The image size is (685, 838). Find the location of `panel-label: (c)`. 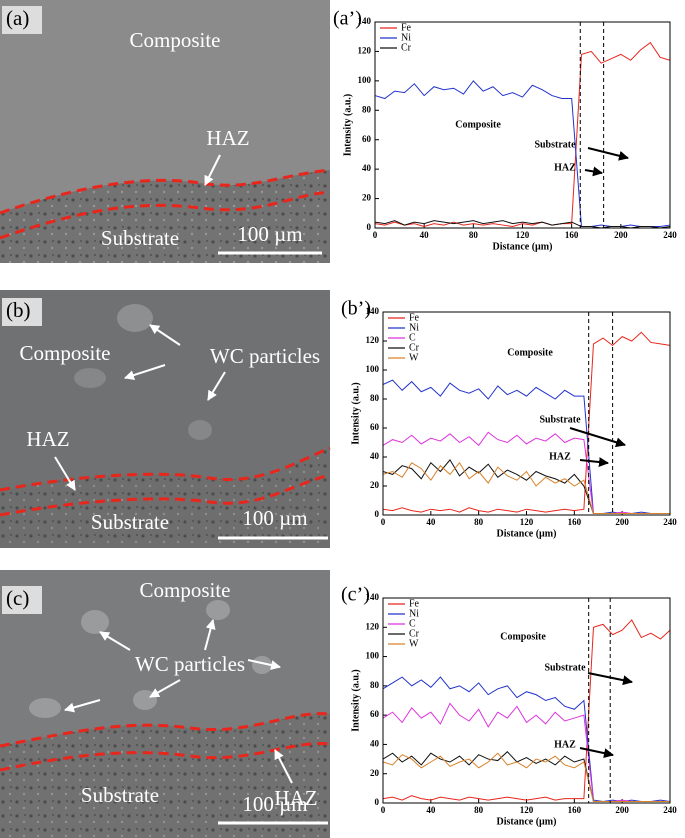

panel-label: (c) is located at coordinates (17, 598).